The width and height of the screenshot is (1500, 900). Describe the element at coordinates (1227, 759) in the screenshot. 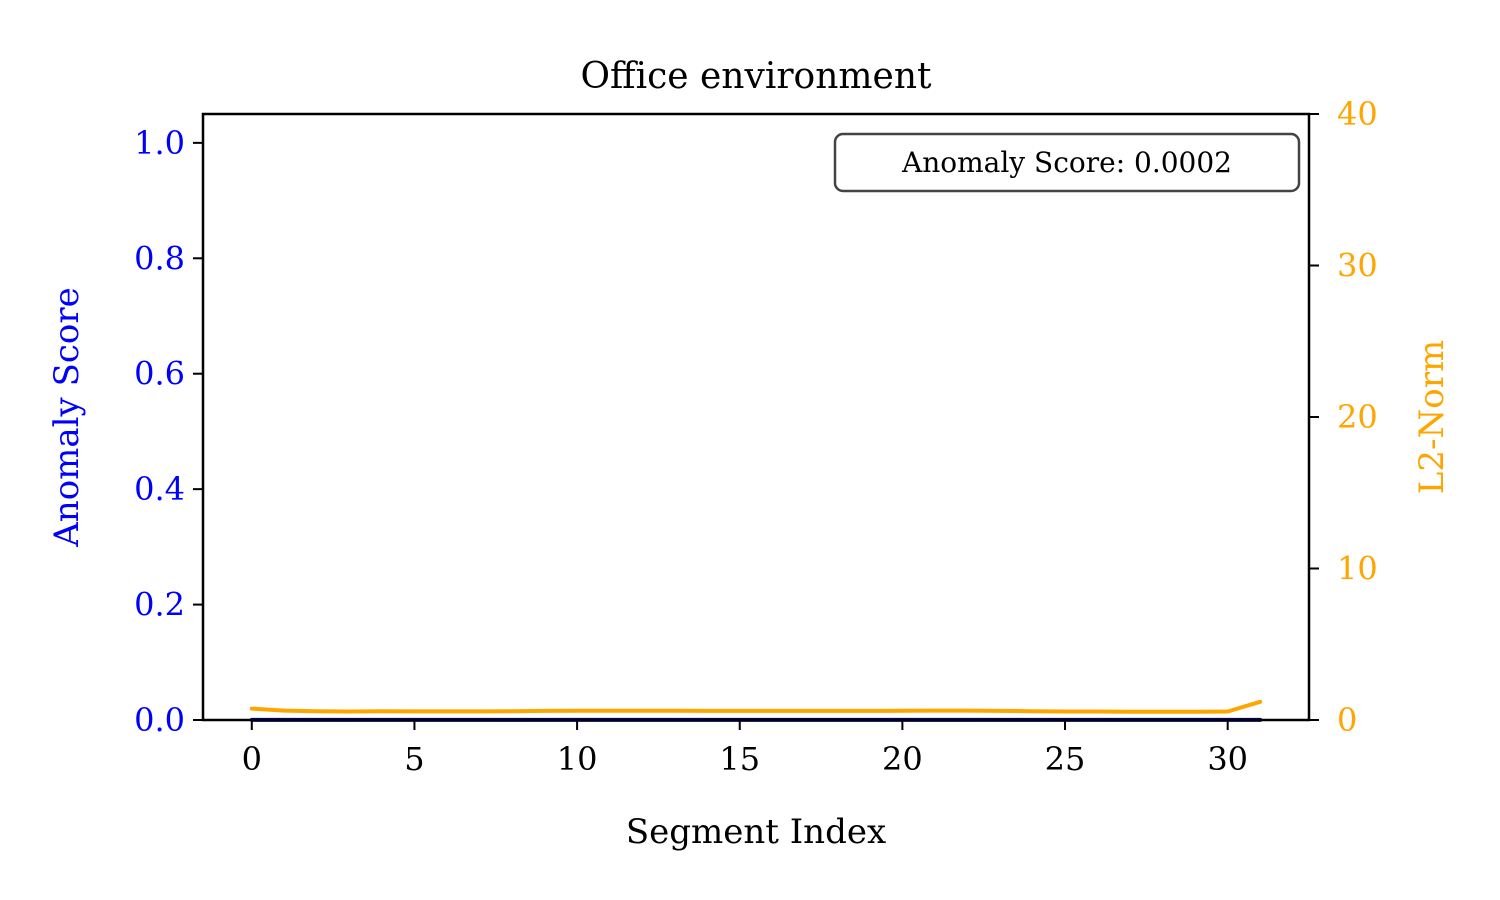

I see `x-tick-label: 30` at that location.